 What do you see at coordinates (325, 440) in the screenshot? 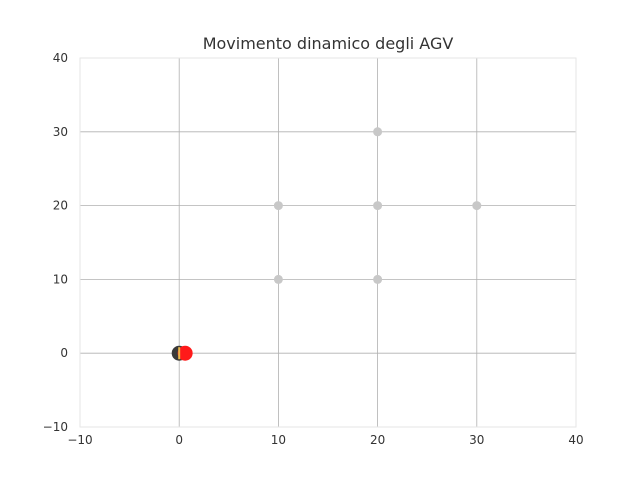
I see `x-tick-labels: −10 0 10 20 30 40` at bounding box center [325, 440].